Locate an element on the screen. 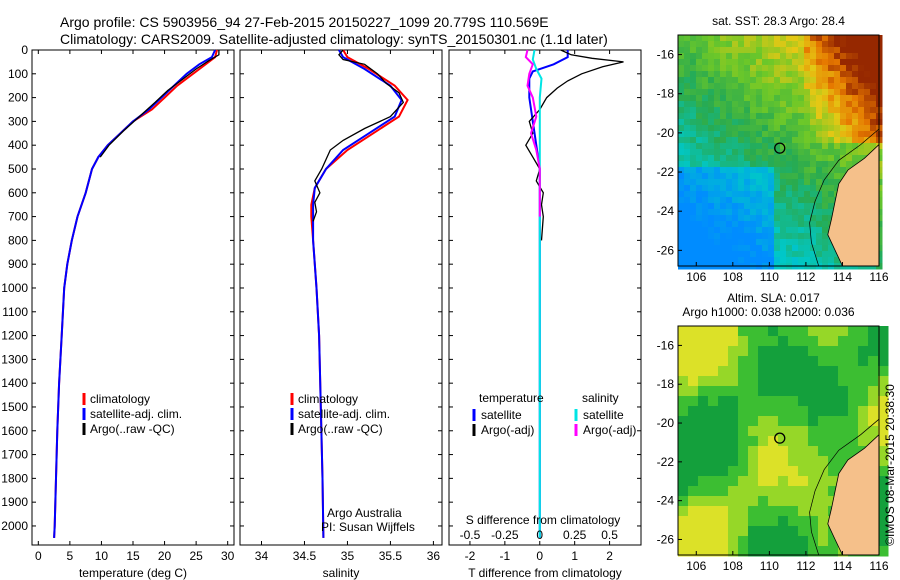 The width and height of the screenshot is (900, 580). y-tick-label: 700 is located at coordinates (18, 217).